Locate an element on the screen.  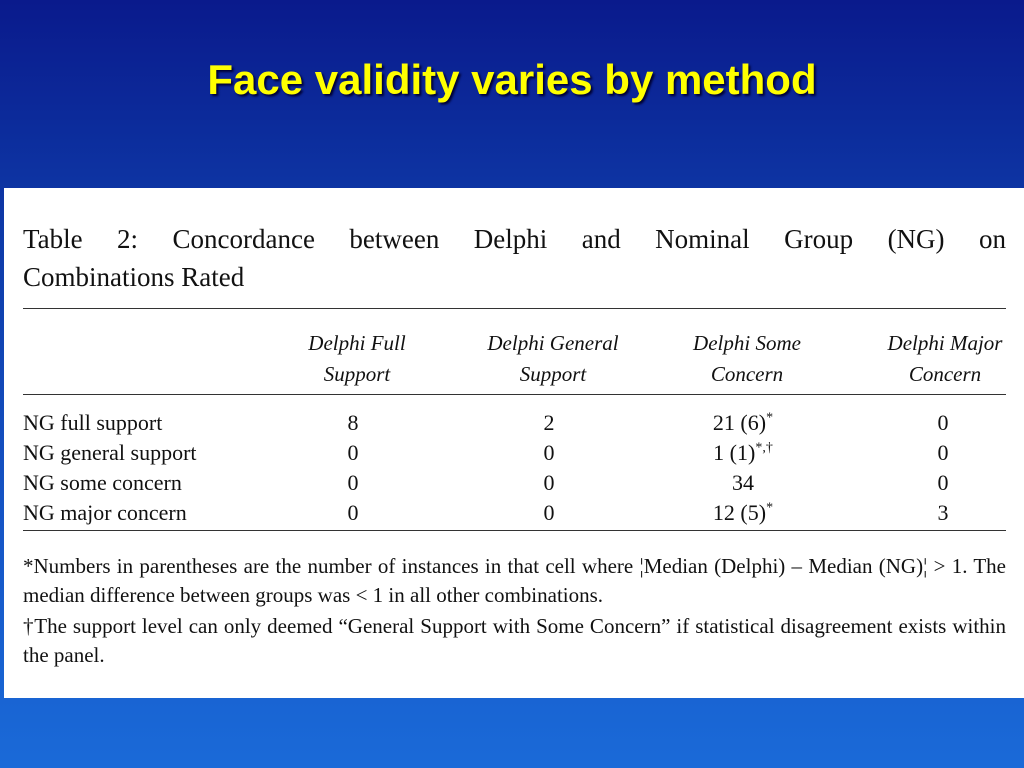
table-cell: 1 (1)*,† is located at coordinates (743, 452).